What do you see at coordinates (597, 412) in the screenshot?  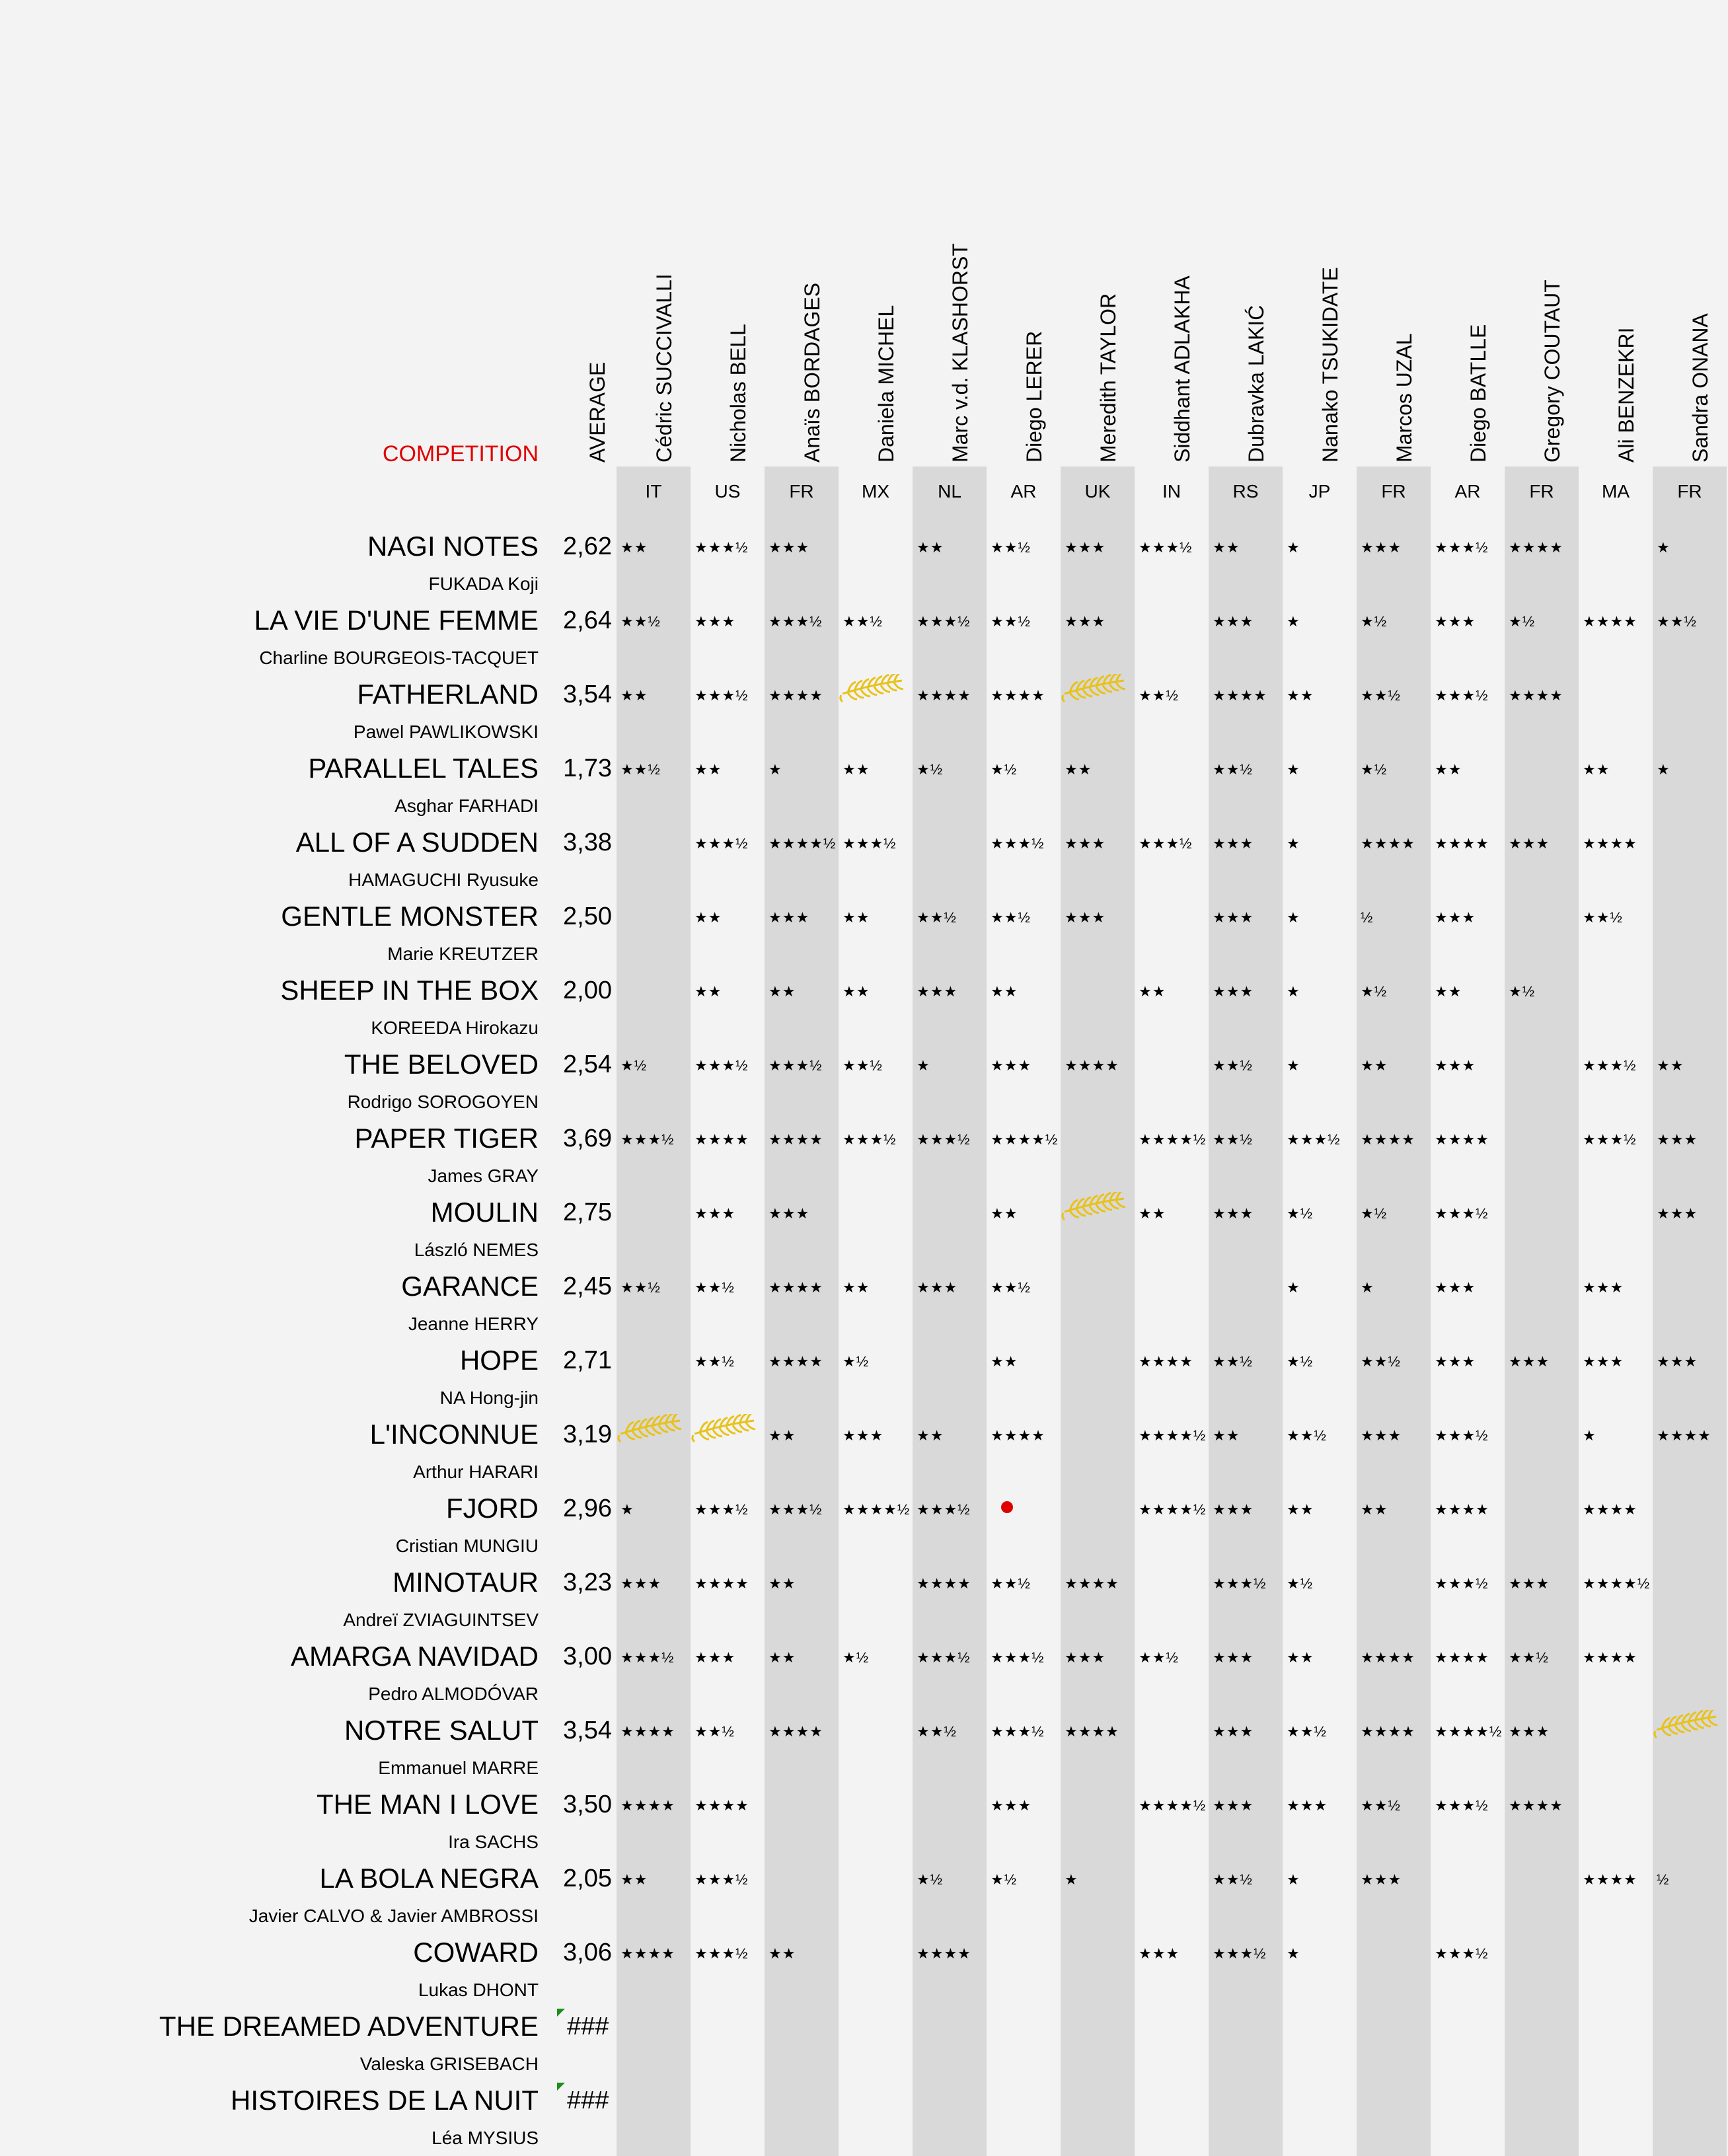 I see `average-header-label: AVERAGE` at bounding box center [597, 412].